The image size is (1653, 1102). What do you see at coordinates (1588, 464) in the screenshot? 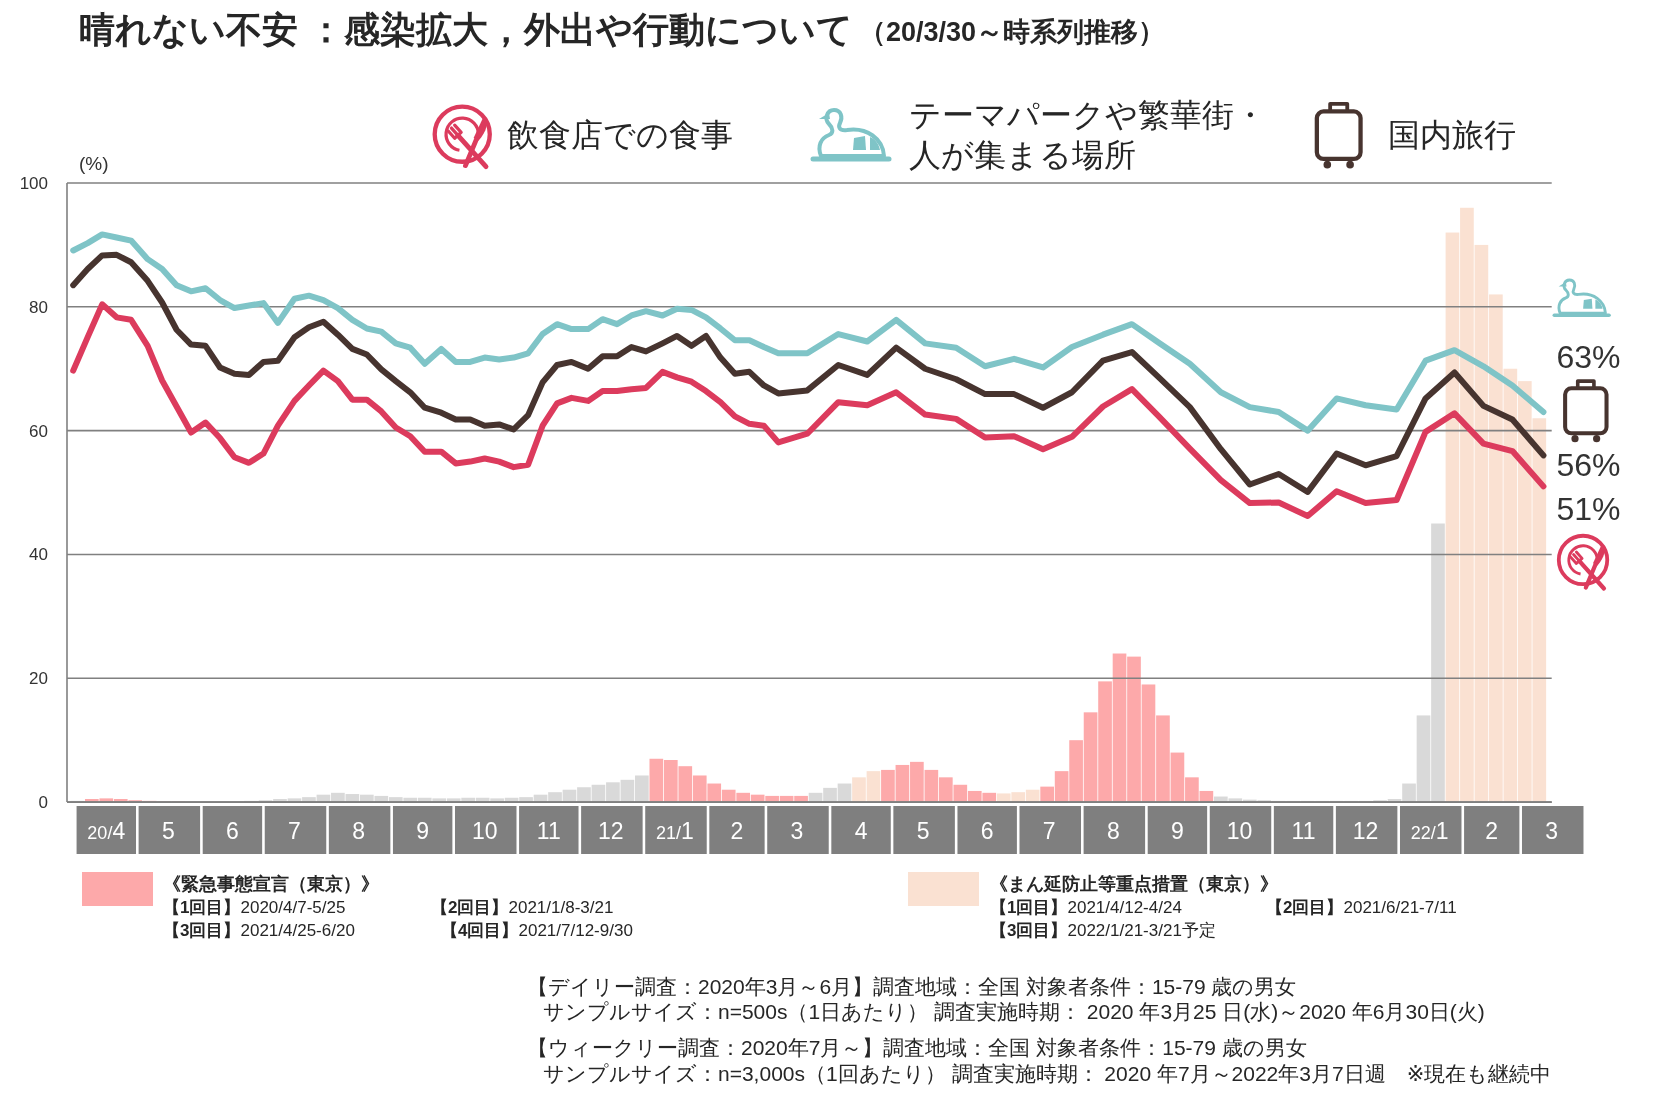
I see `data-label: 56%` at bounding box center [1588, 464].